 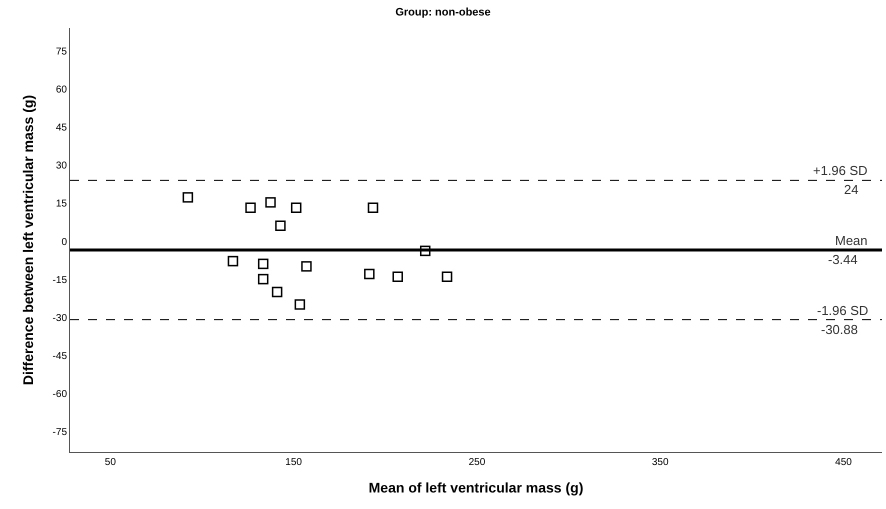 I want to click on x-tick-label: 450, so click(x=843, y=462).